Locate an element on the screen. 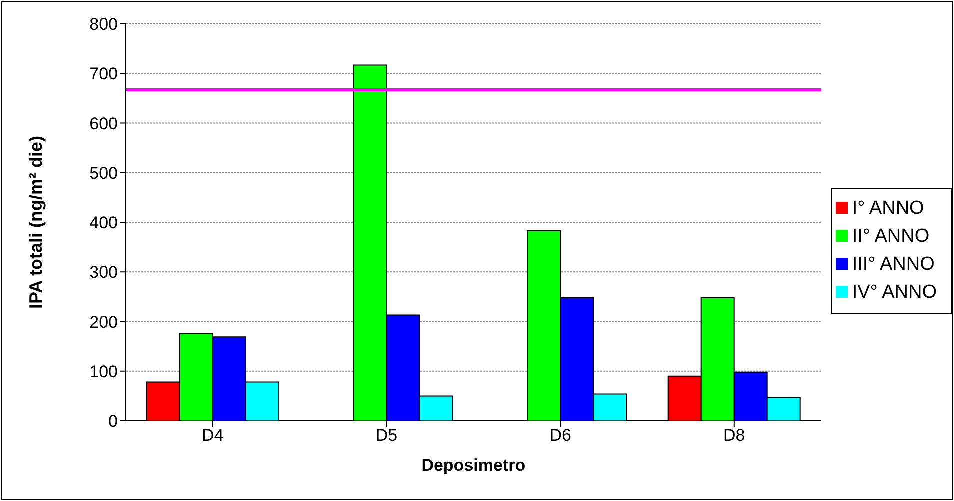  y-tick-label: 800 is located at coordinates (104, 24).